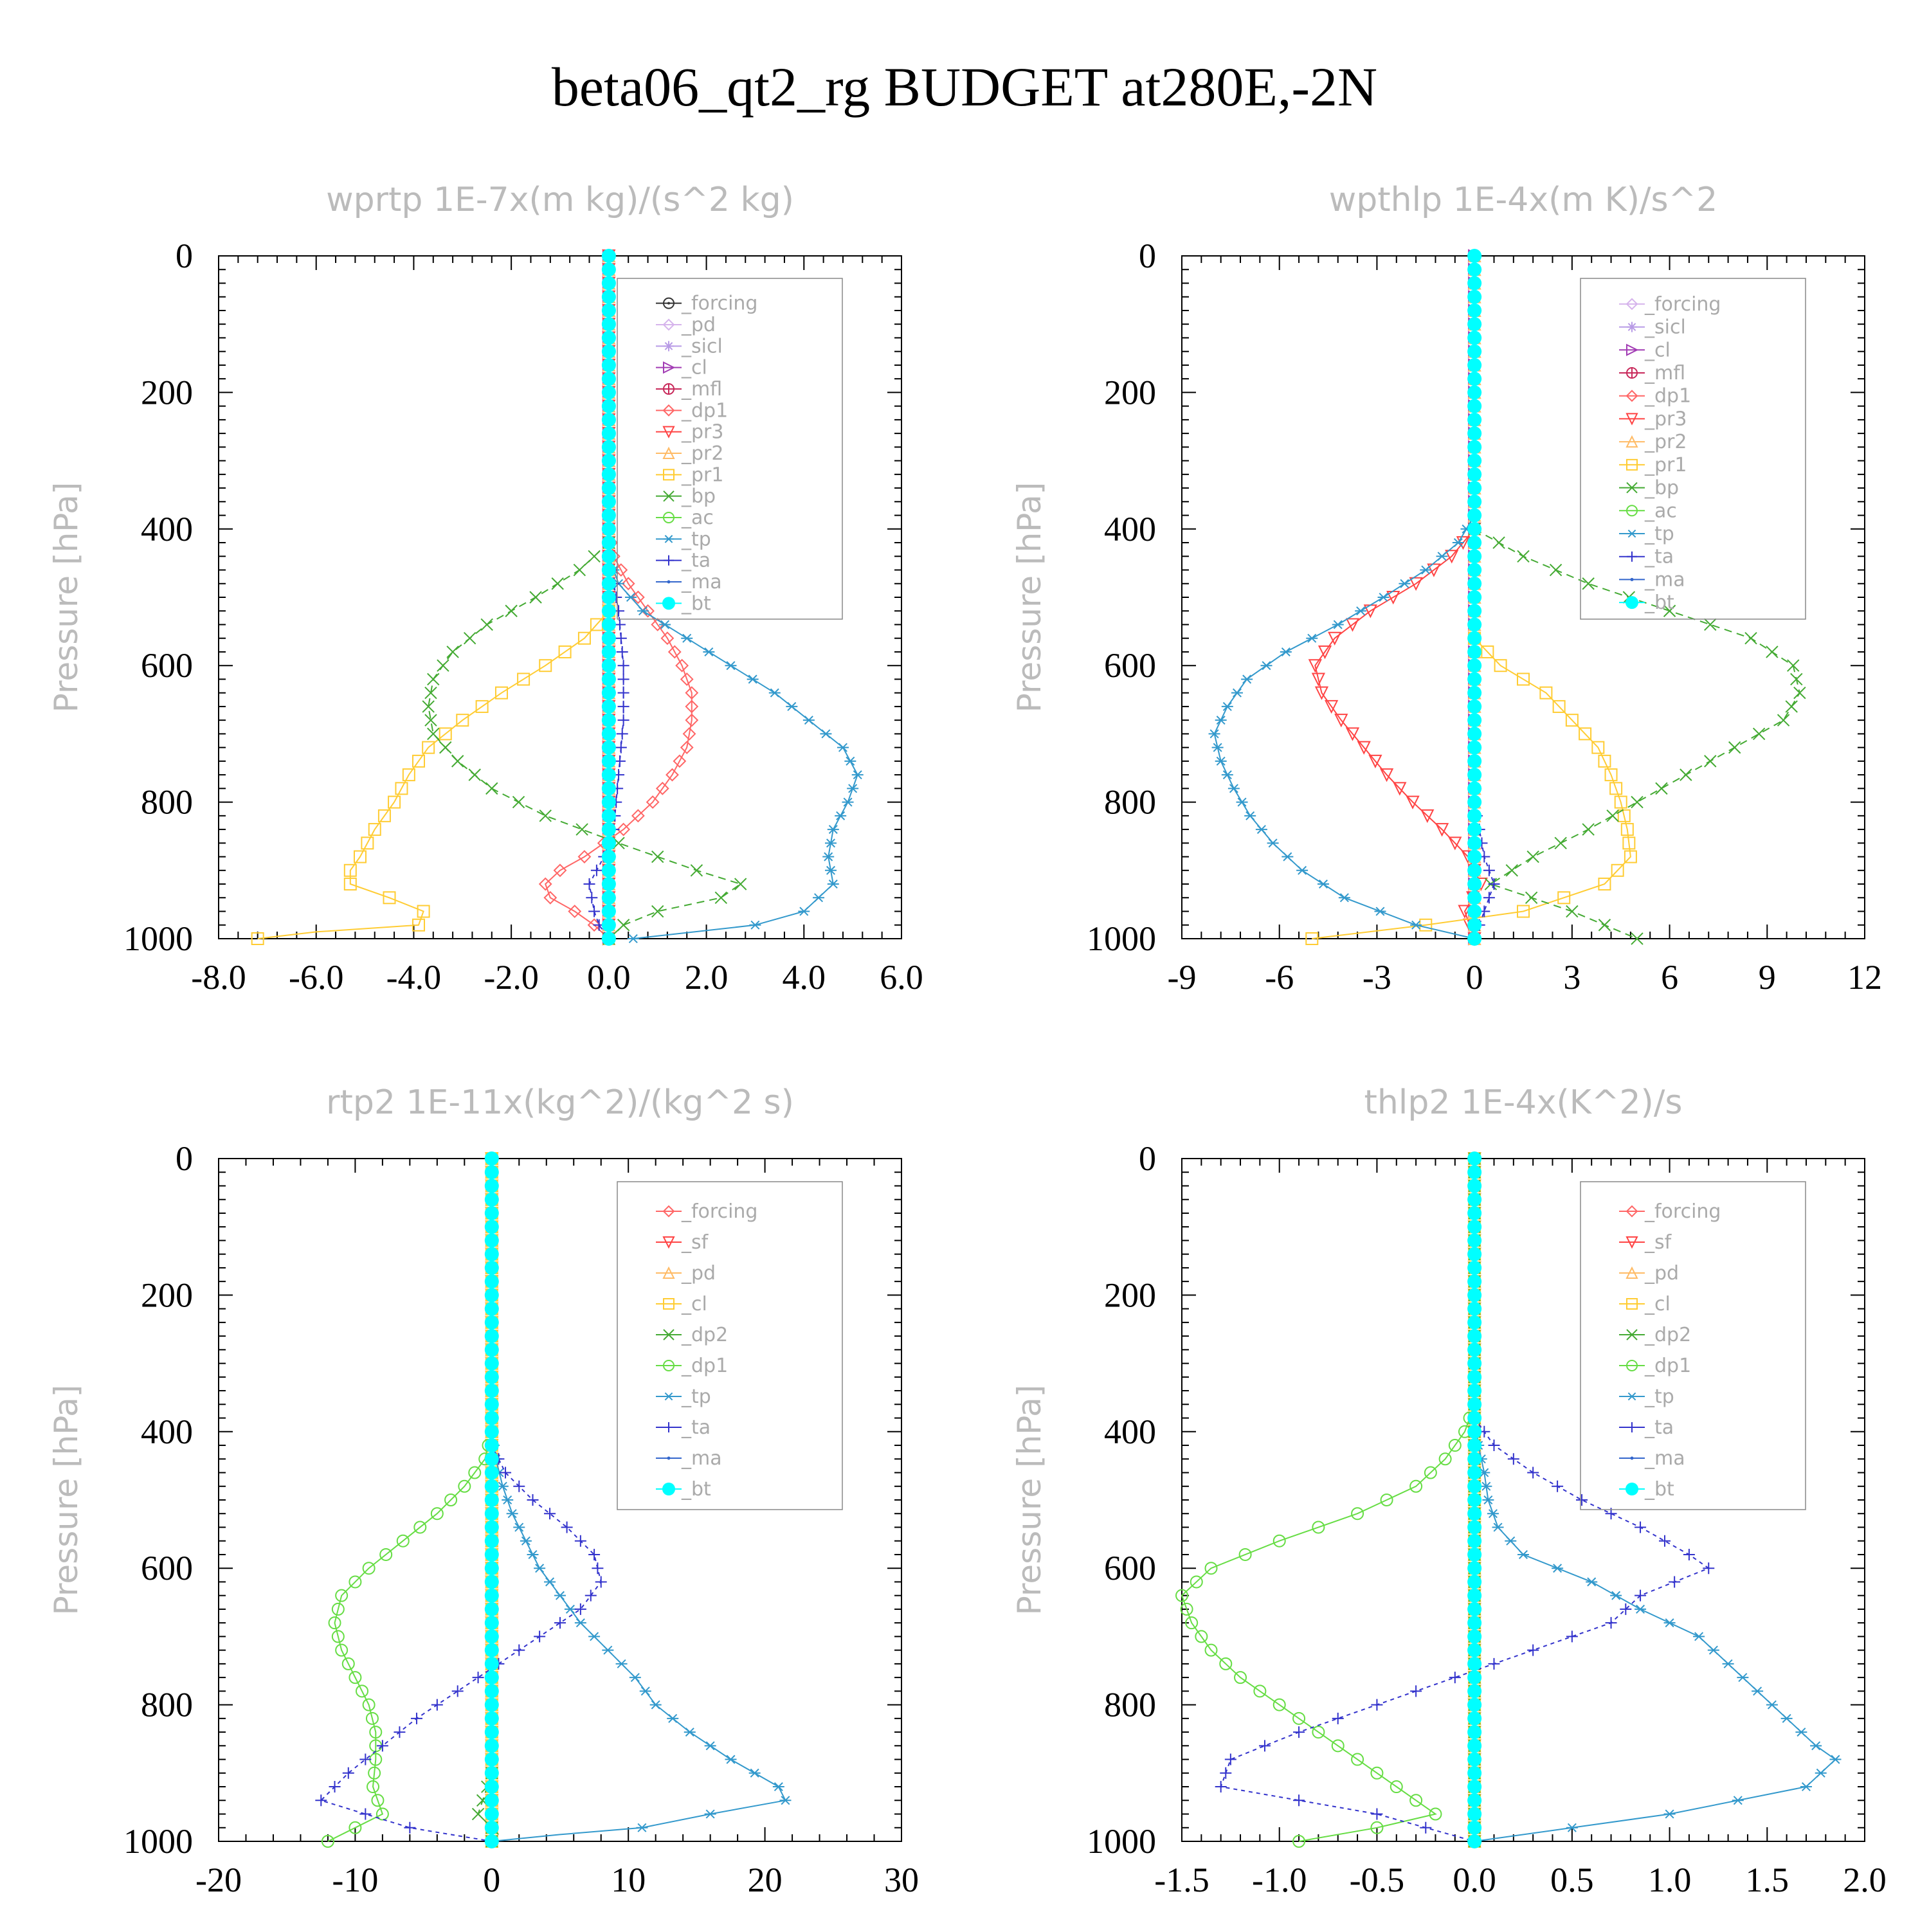  Describe the element at coordinates (66, 597) in the screenshot. I see `y-axis-label: Pressure [hPa]` at that location.